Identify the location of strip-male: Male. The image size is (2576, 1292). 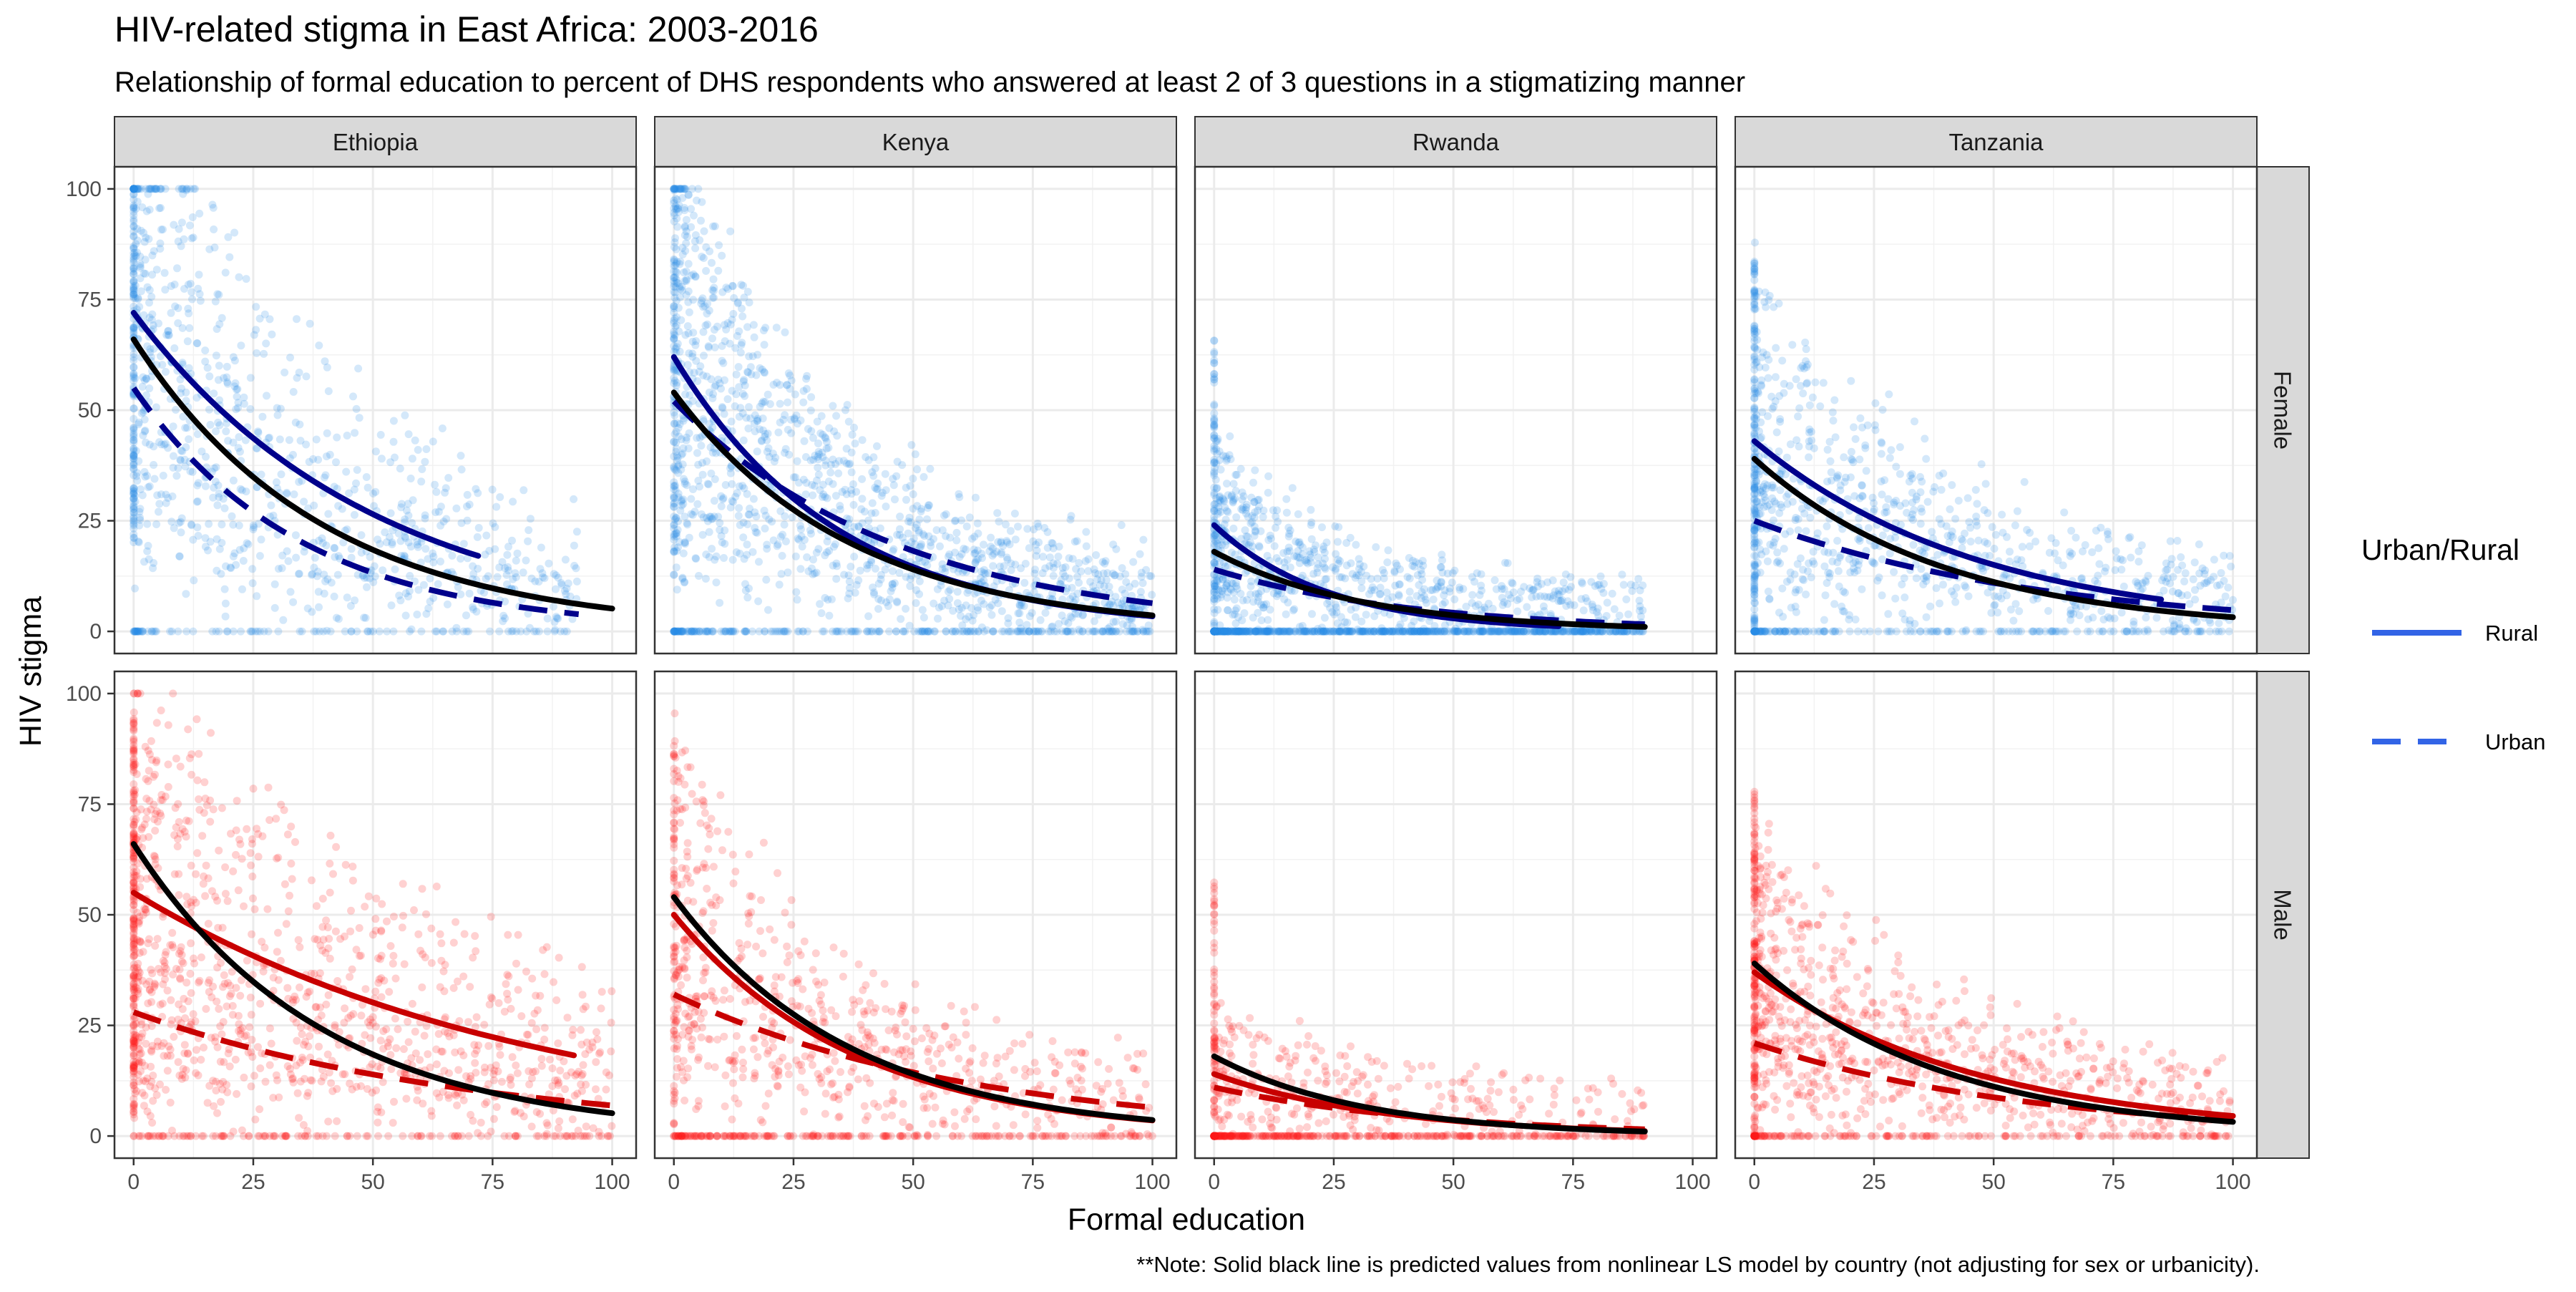
(2283, 914).